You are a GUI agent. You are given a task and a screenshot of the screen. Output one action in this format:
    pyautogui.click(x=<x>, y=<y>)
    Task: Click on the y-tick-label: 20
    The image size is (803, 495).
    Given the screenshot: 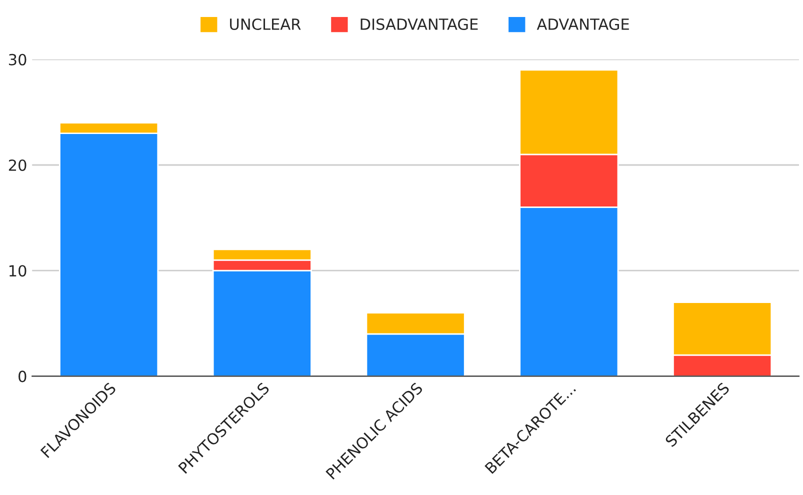 What is the action you would take?
    pyautogui.click(x=17, y=165)
    